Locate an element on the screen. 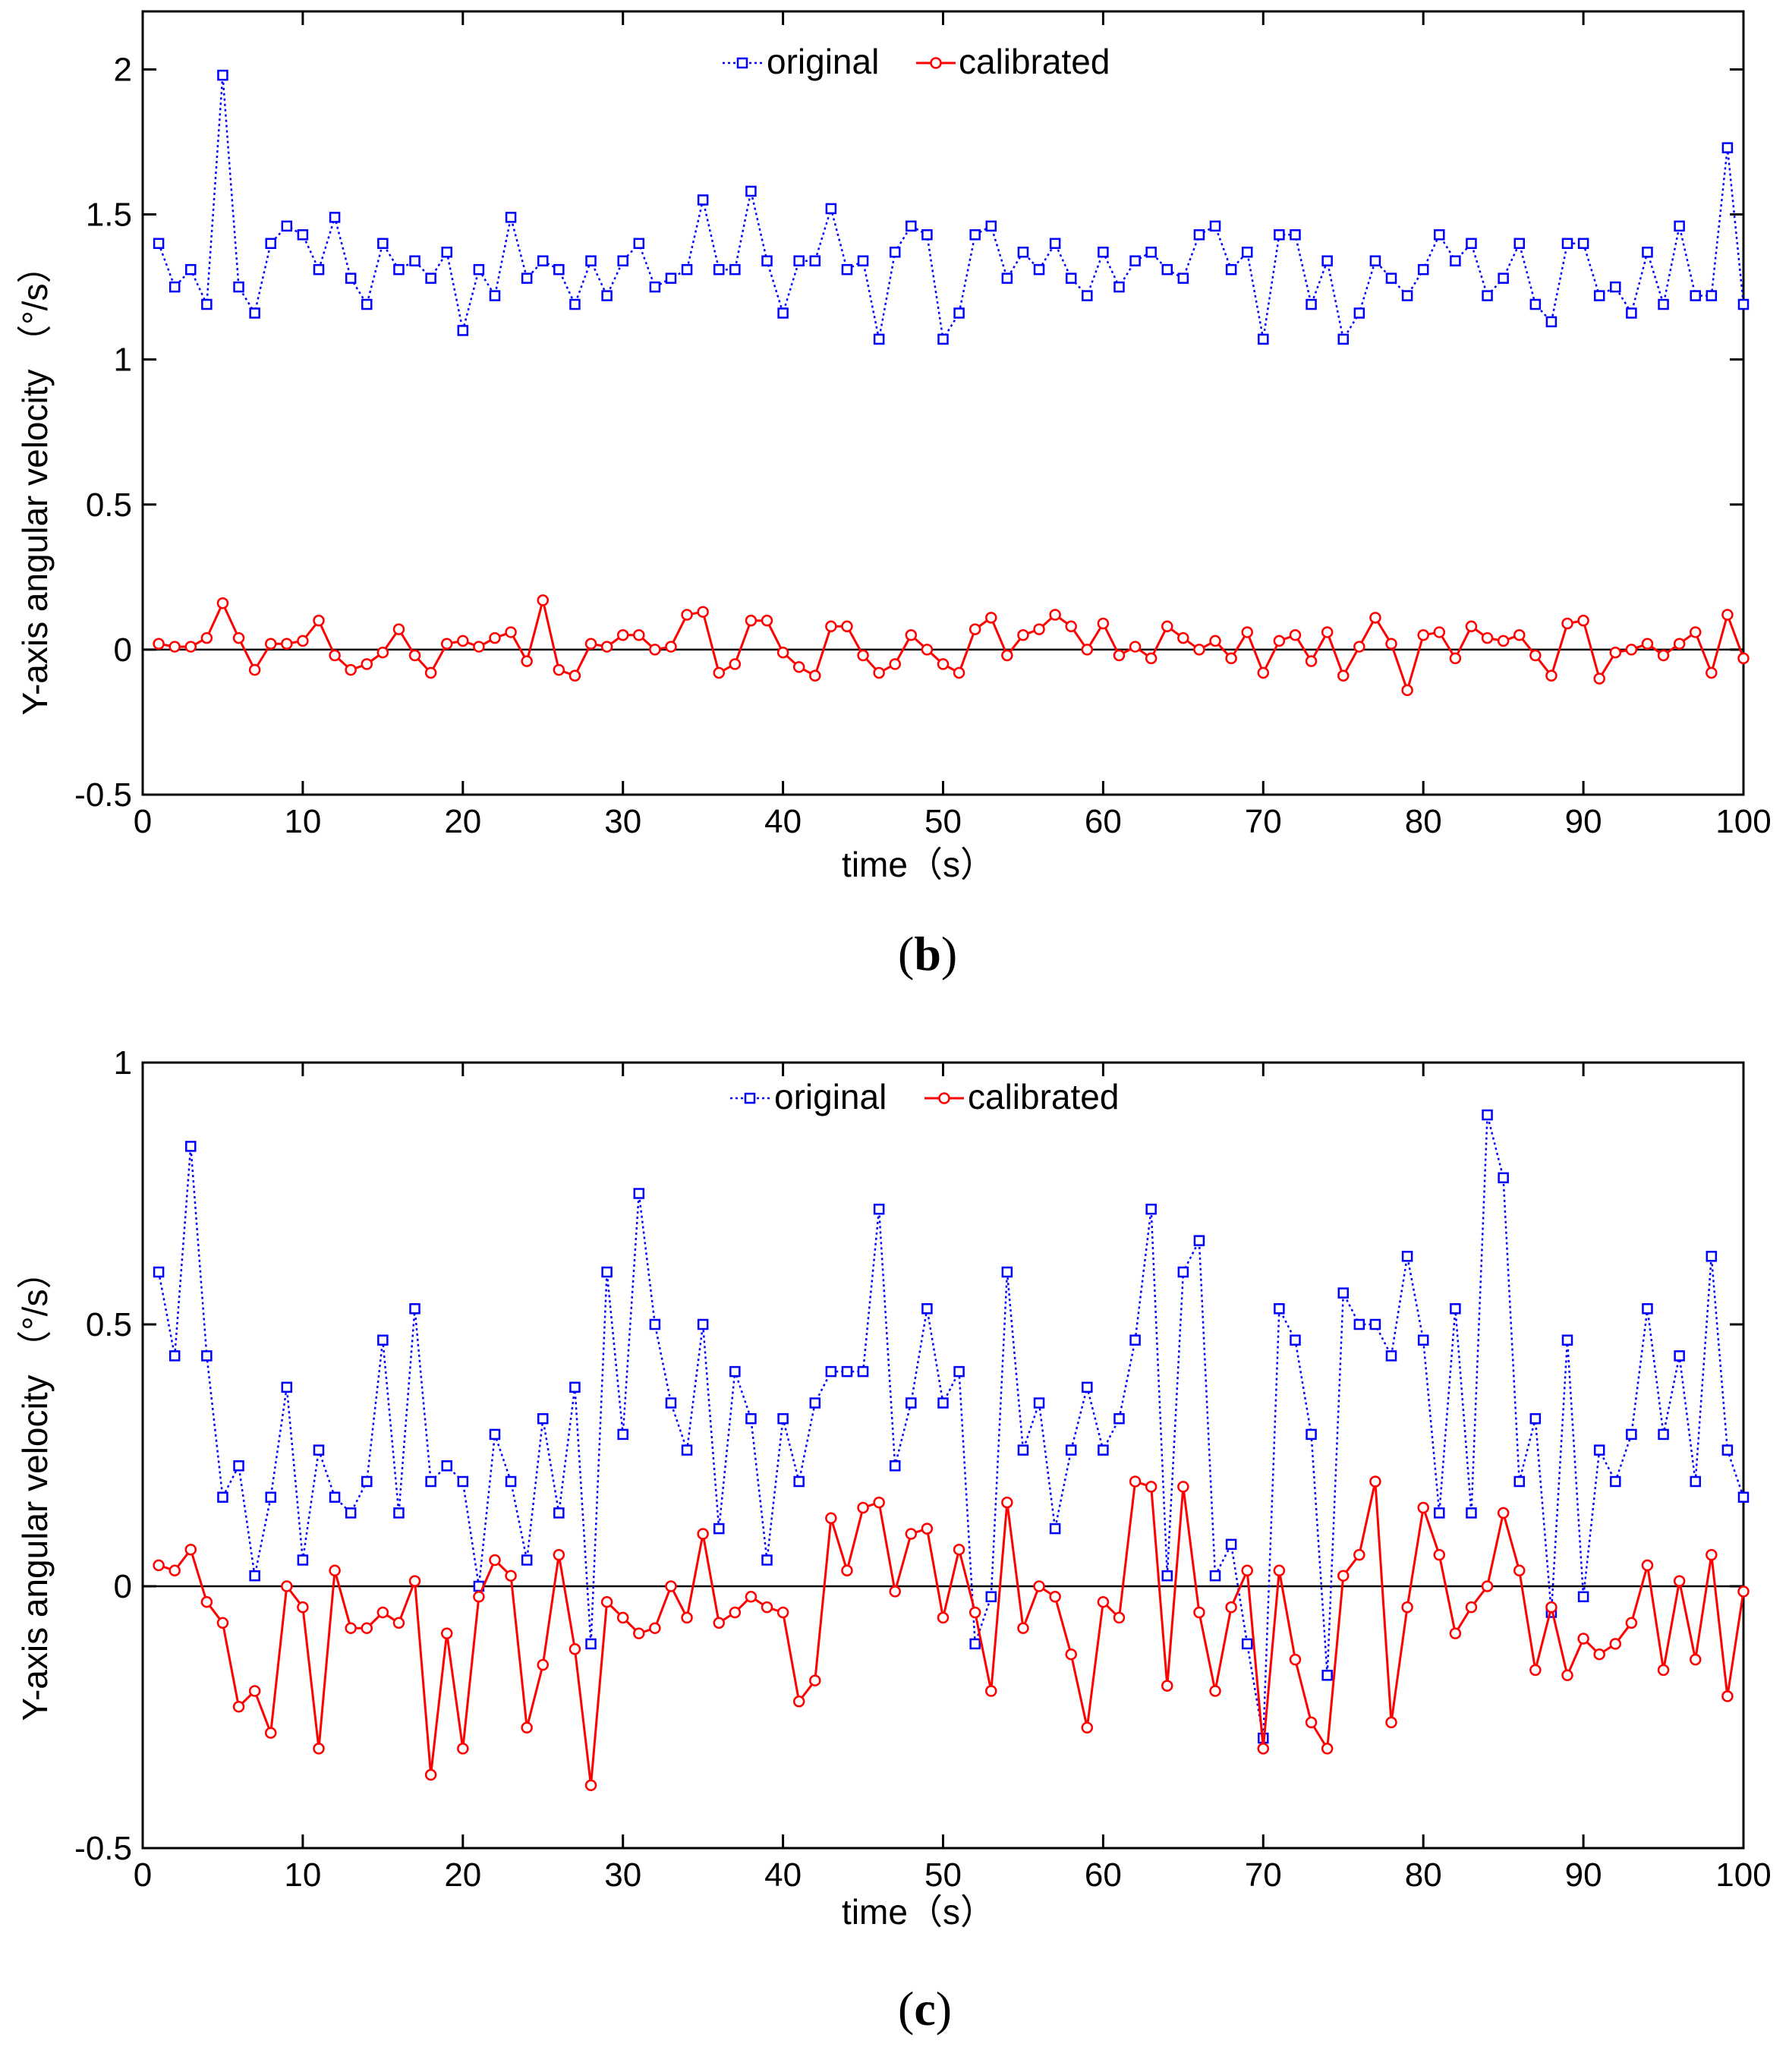  legend-entry-calibrated: calibrated is located at coordinates (1034, 61).